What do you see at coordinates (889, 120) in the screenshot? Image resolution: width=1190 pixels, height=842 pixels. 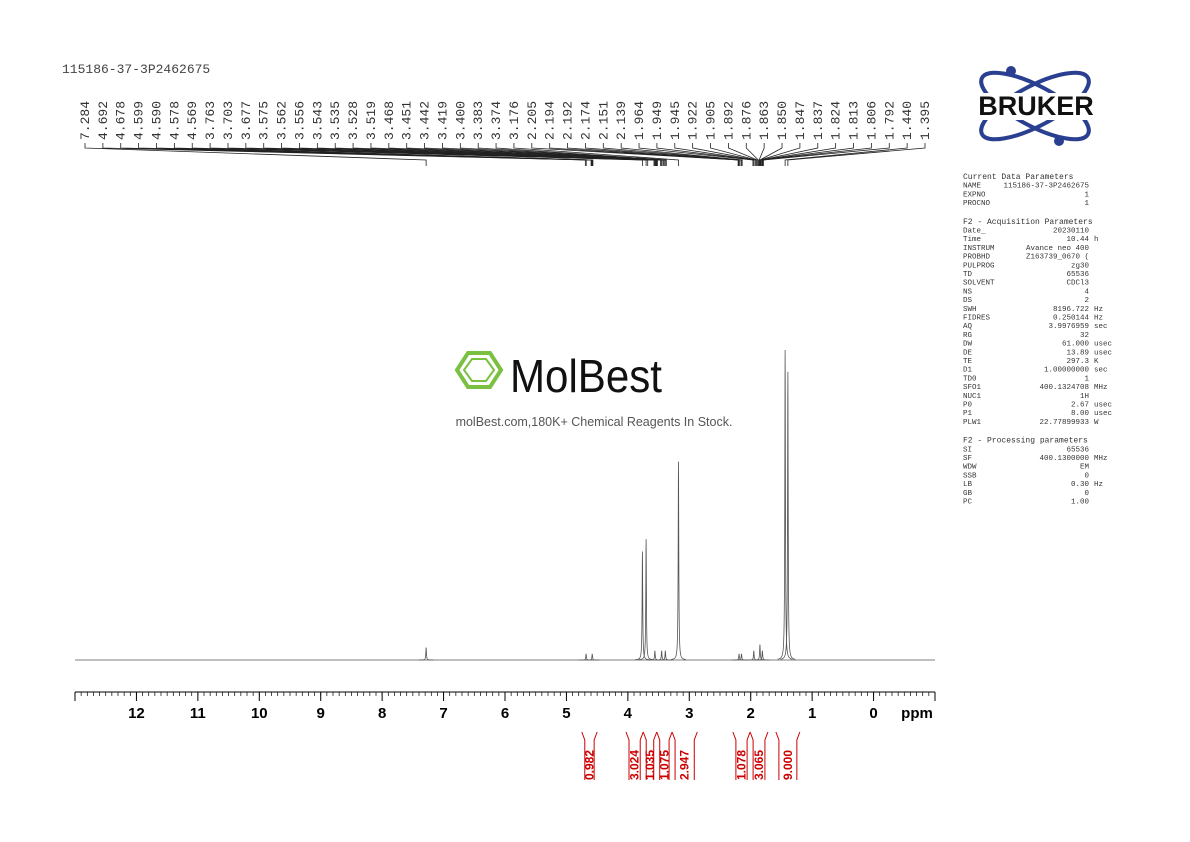 I see `peak-label: 1.792` at bounding box center [889, 120].